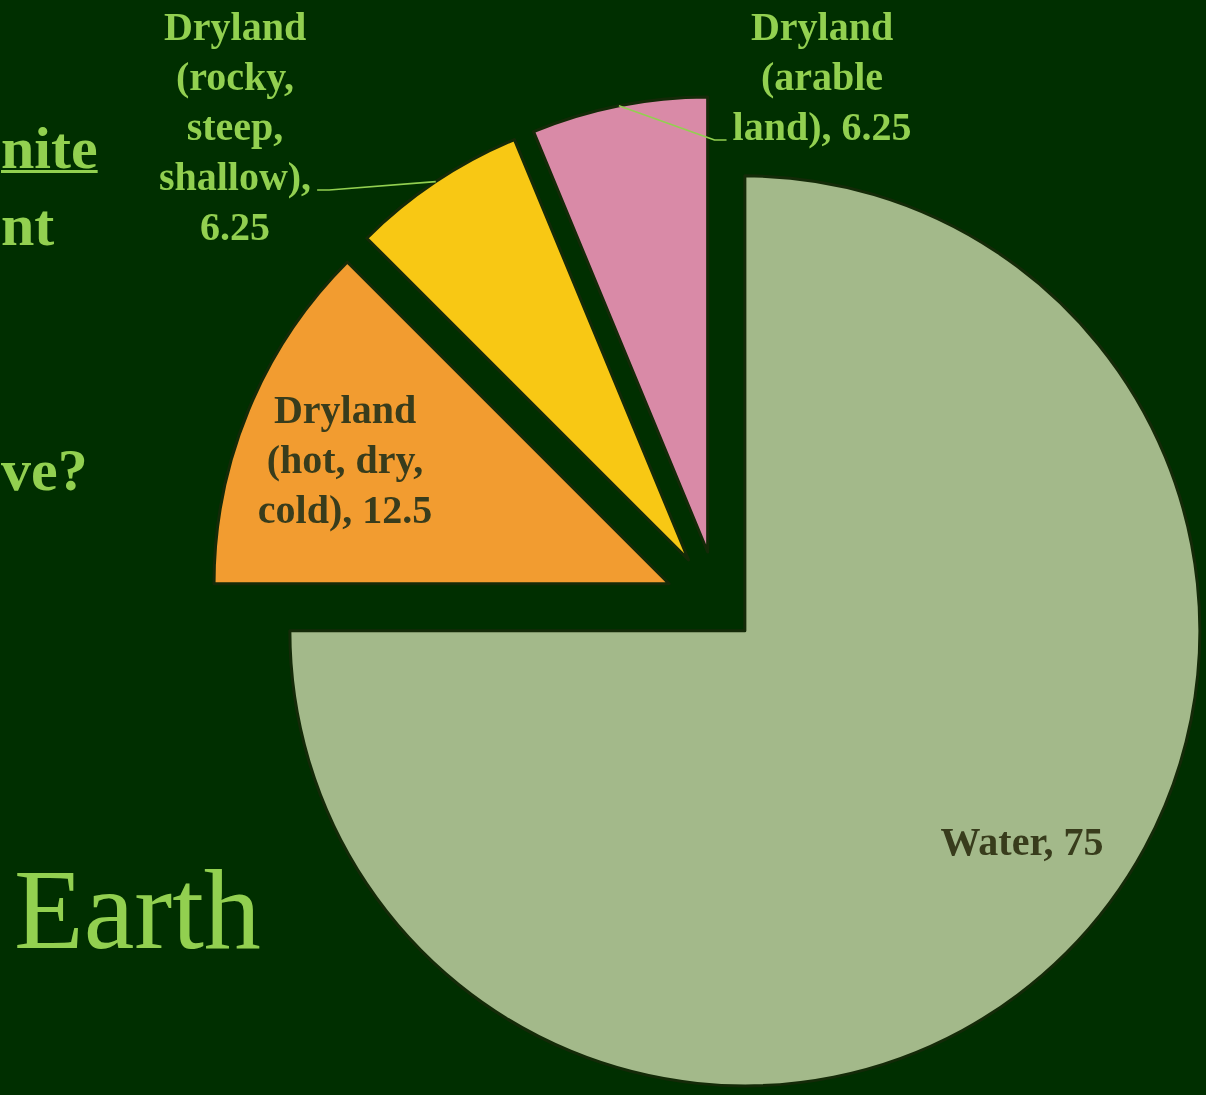 The image size is (1206, 1095). What do you see at coordinates (137, 909) in the screenshot?
I see `text: Earth` at bounding box center [137, 909].